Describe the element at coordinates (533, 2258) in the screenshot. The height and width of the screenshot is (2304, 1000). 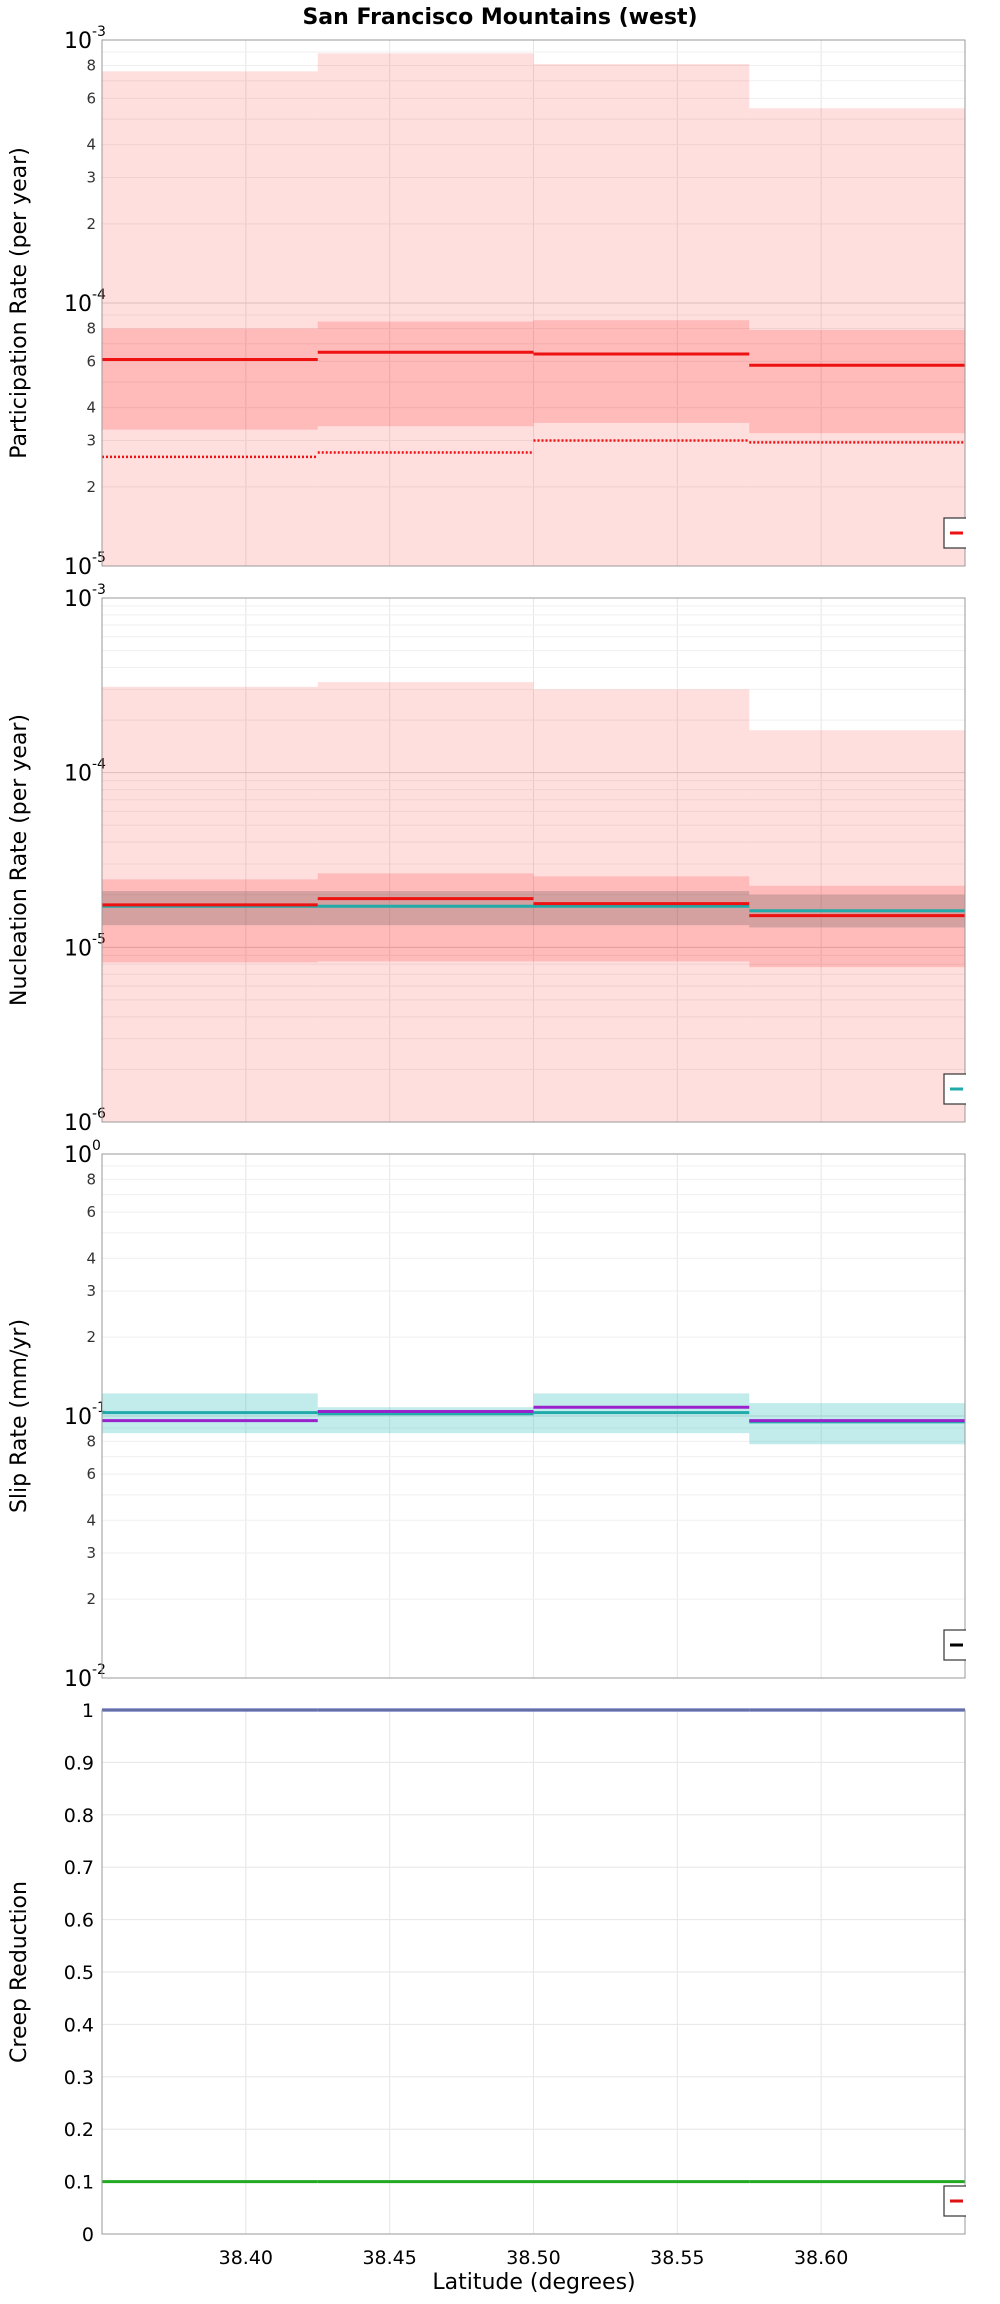
I see `x-tick-label: 38.50` at that location.